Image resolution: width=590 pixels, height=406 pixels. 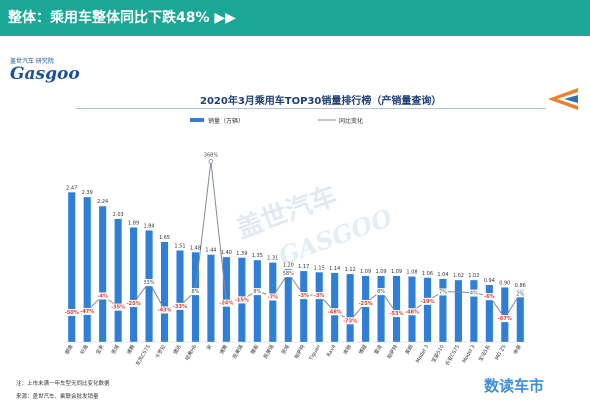 What do you see at coordinates (347, 350) in the screenshot?
I see `category-label: 奔驰` at bounding box center [347, 350].